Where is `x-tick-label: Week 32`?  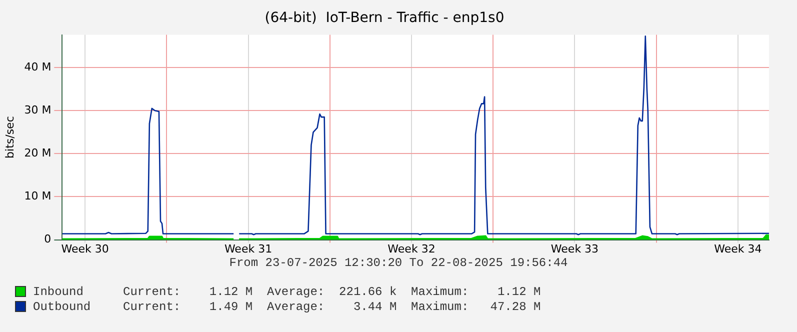
x-tick-label: Week 32 is located at coordinates (412, 249).